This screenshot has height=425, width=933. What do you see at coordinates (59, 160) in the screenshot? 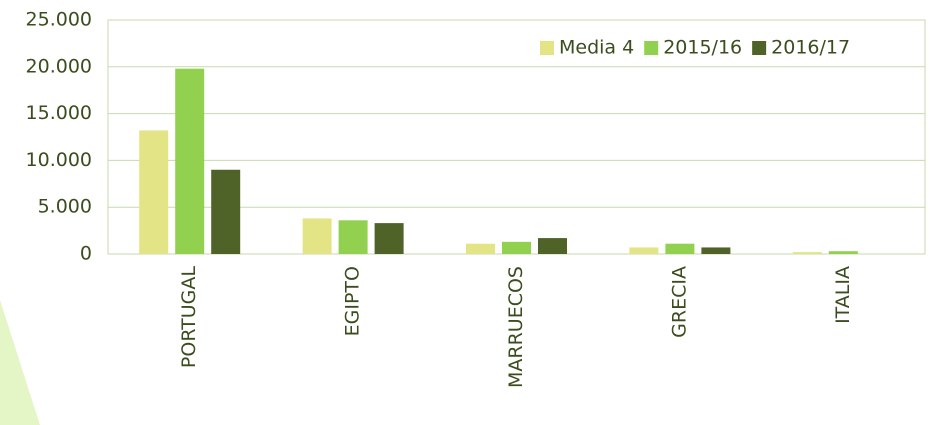
I see `y-tick-label: 10.000` at bounding box center [59, 160].